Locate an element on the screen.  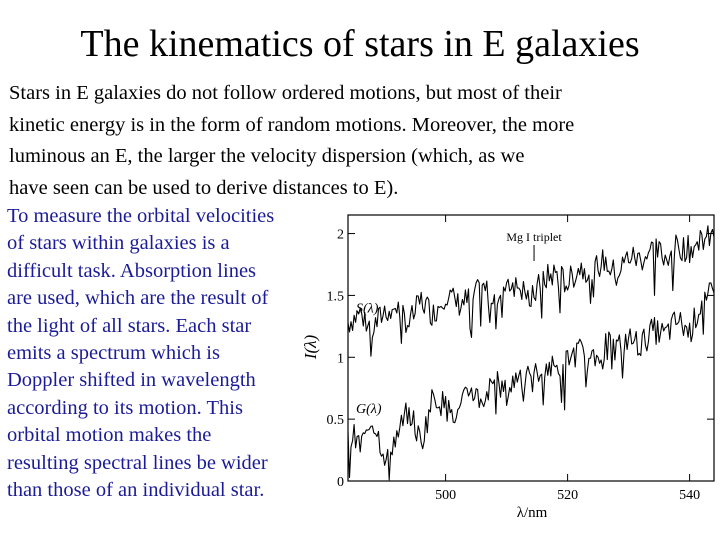
x-tick-label: 500 is located at coordinates (445, 495).